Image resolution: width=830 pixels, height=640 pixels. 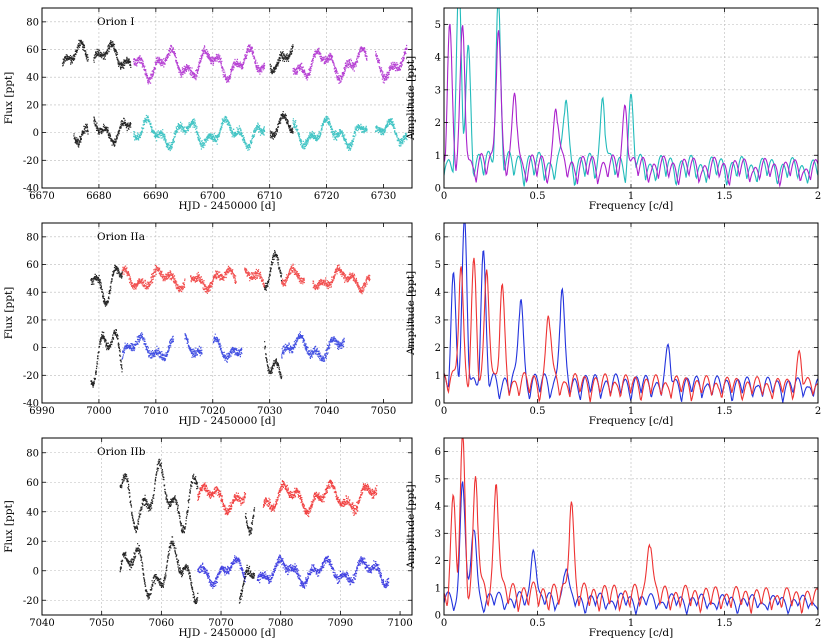 I want to click on y-tick-label: 1, so click(x=438, y=588).